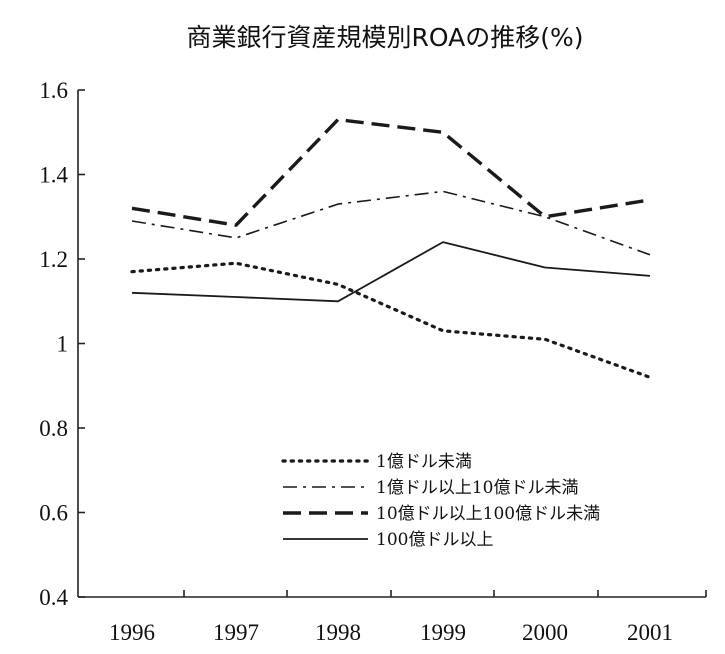 Image resolution: width=725 pixels, height=654 pixels. What do you see at coordinates (443, 632) in the screenshot?
I see `x-tick-label: 1999` at bounding box center [443, 632].